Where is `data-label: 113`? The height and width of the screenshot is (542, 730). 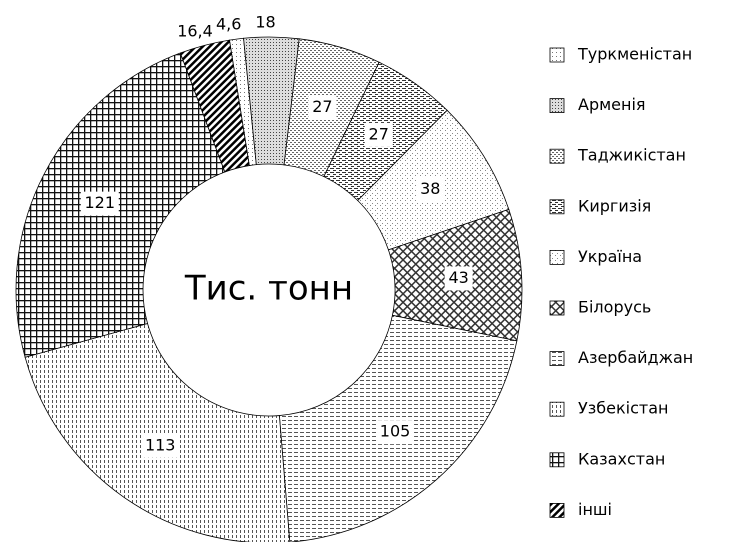 data-label: 113 is located at coordinates (160, 444).